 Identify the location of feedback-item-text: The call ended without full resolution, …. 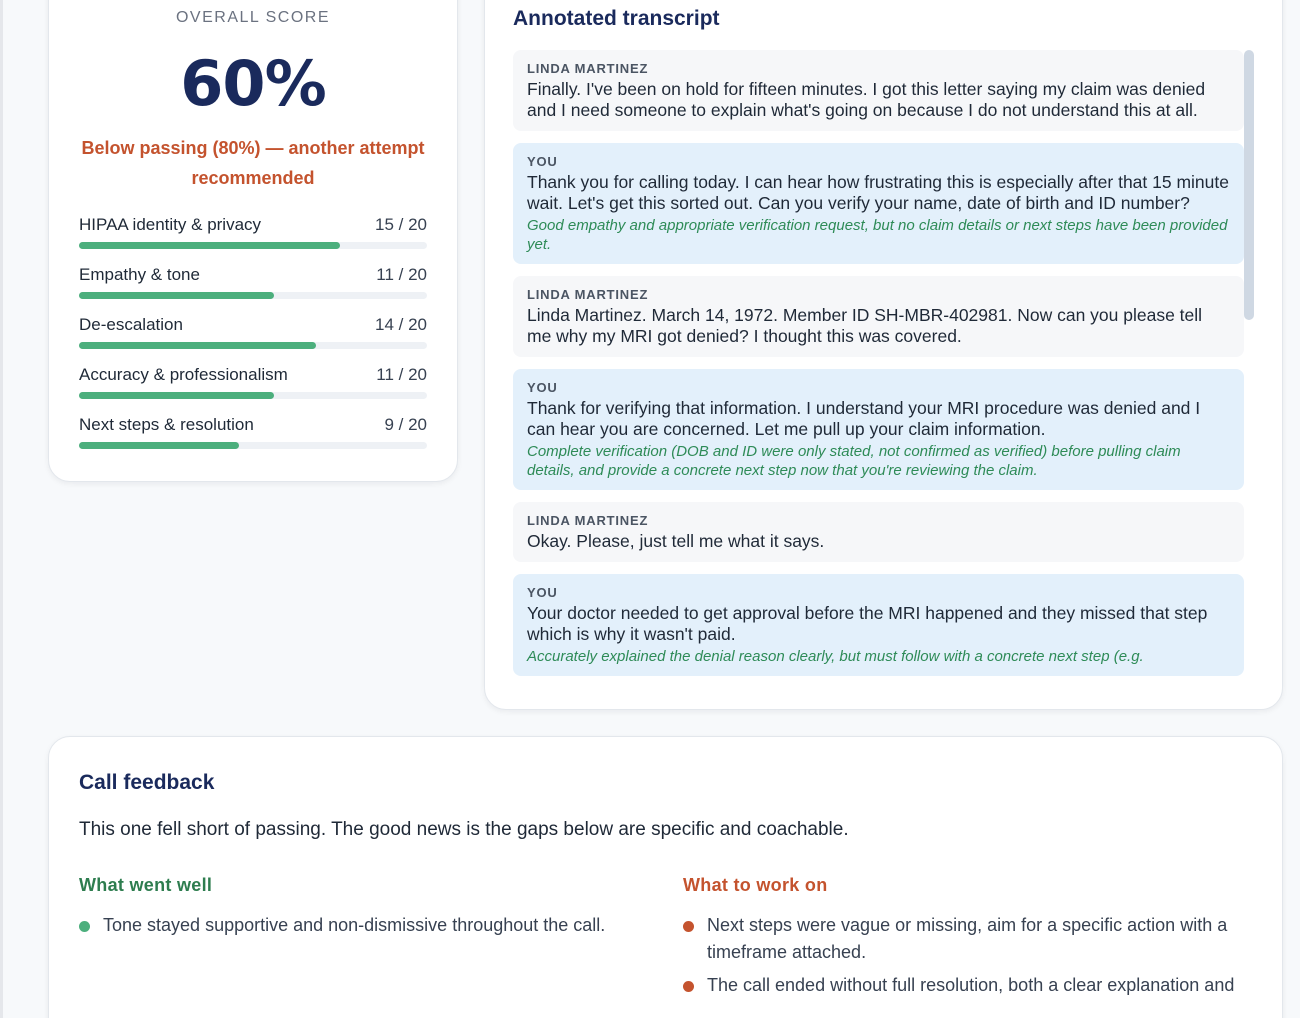
(971, 985).